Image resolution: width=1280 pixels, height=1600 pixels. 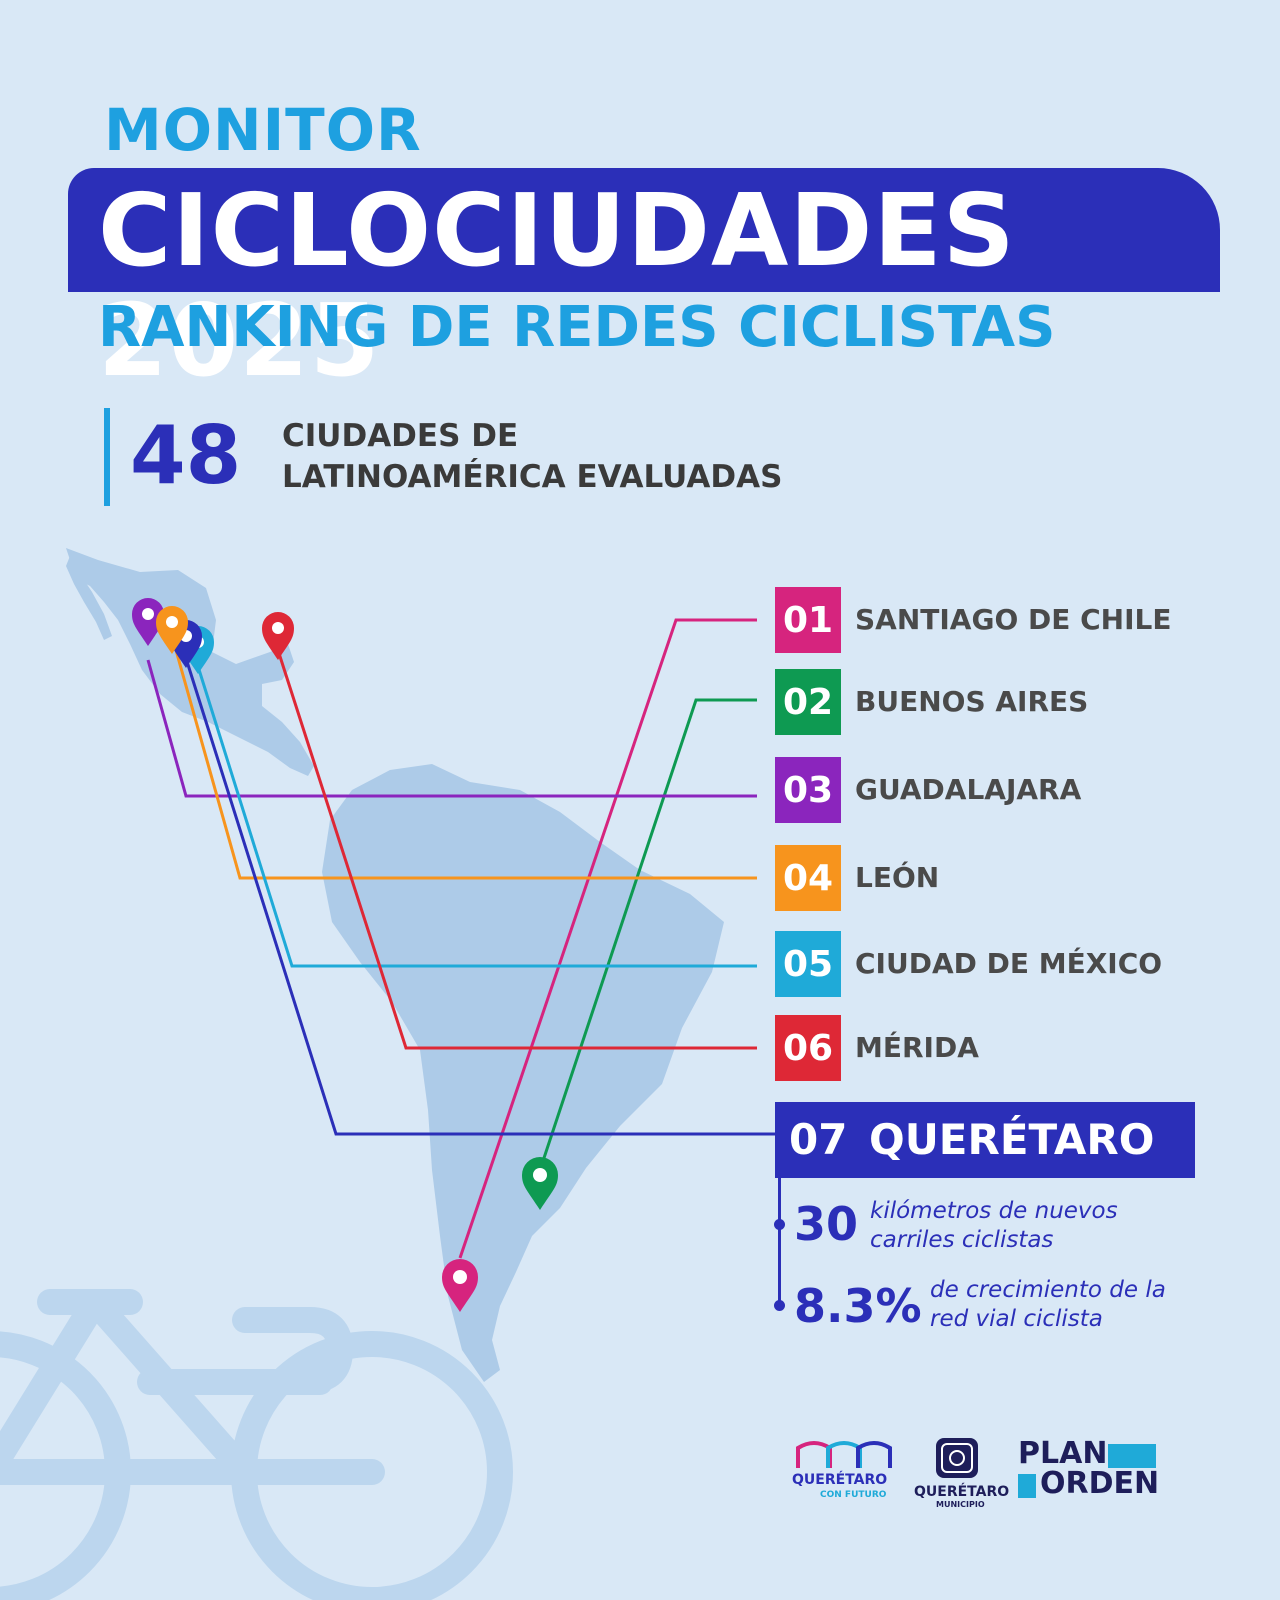 I want to click on fact-line-2: carriles ciclistas, so click(x=962, y=1240).